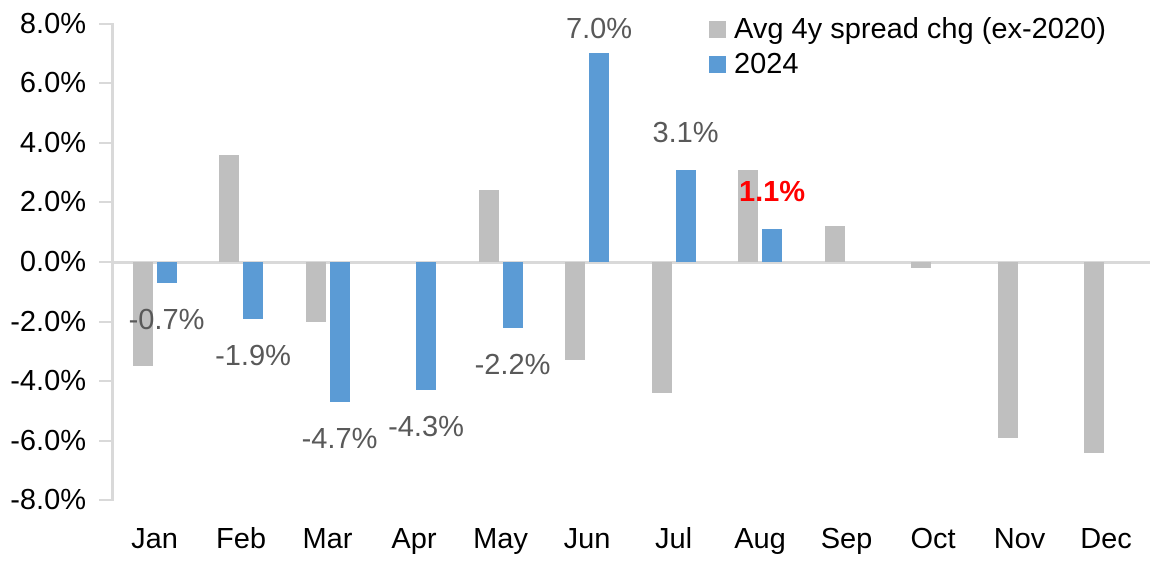  Describe the element at coordinates (339, 332) in the screenshot. I see `bar-2024-mar` at that location.